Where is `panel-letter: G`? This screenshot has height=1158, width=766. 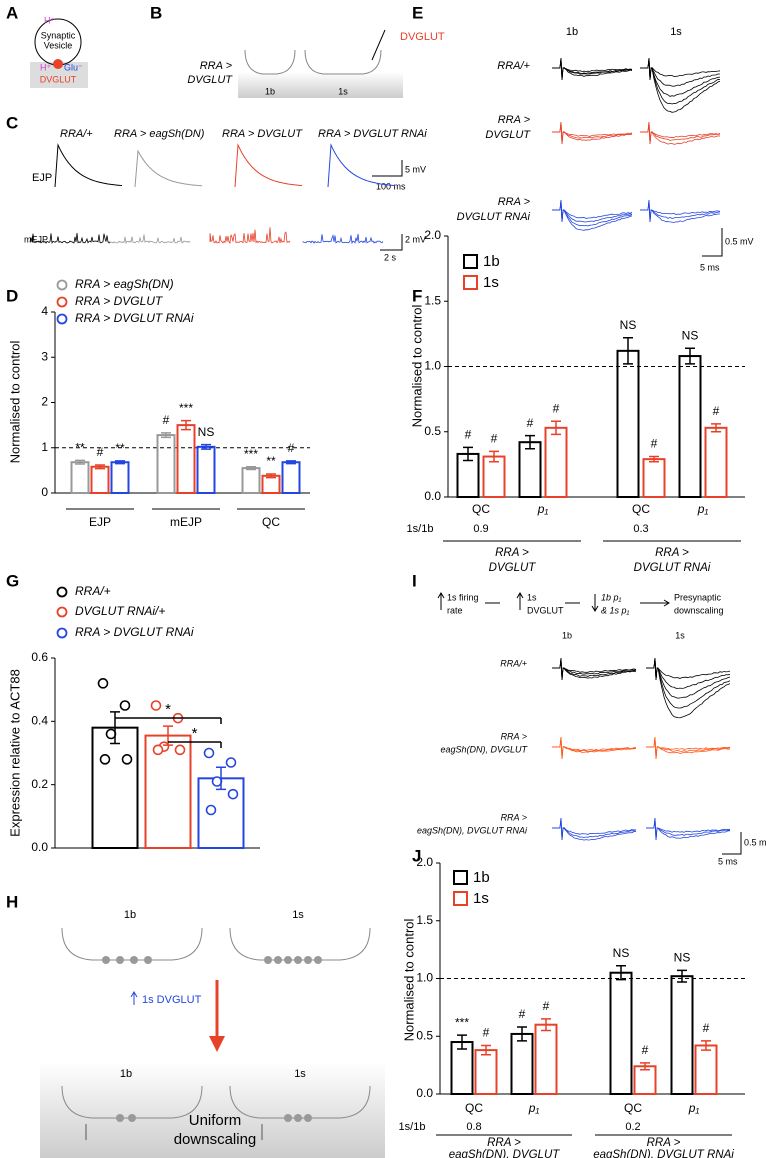 panel-letter: G is located at coordinates (12, 580).